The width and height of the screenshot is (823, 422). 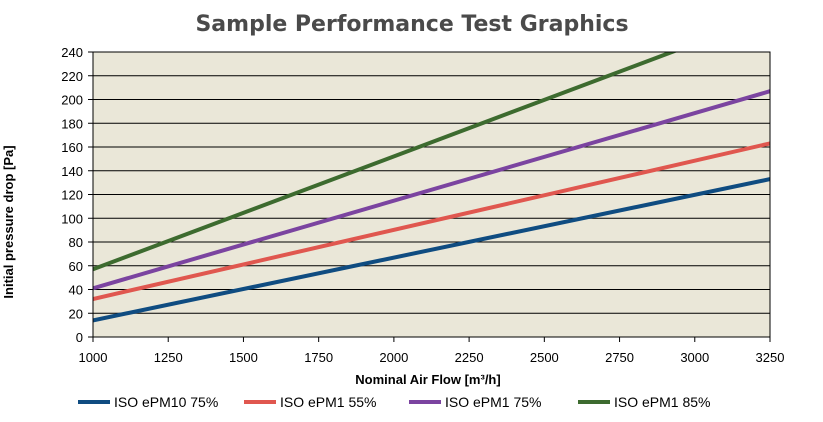 What do you see at coordinates (72, 147) in the screenshot?
I see `y-tick-label: 160` at bounding box center [72, 147].